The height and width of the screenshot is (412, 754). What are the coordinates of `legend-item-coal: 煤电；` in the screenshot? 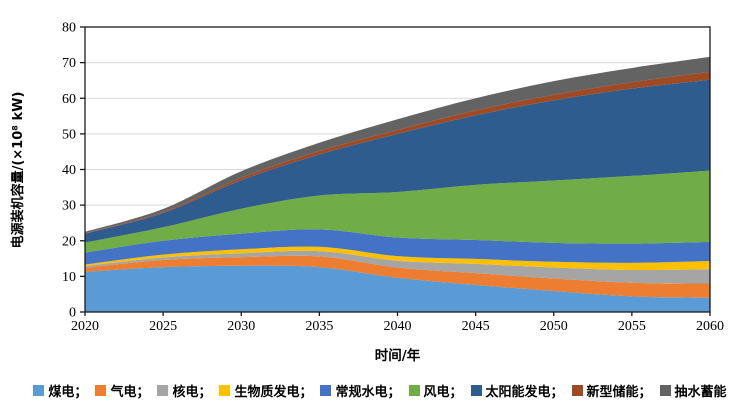 It's located at (60, 390).